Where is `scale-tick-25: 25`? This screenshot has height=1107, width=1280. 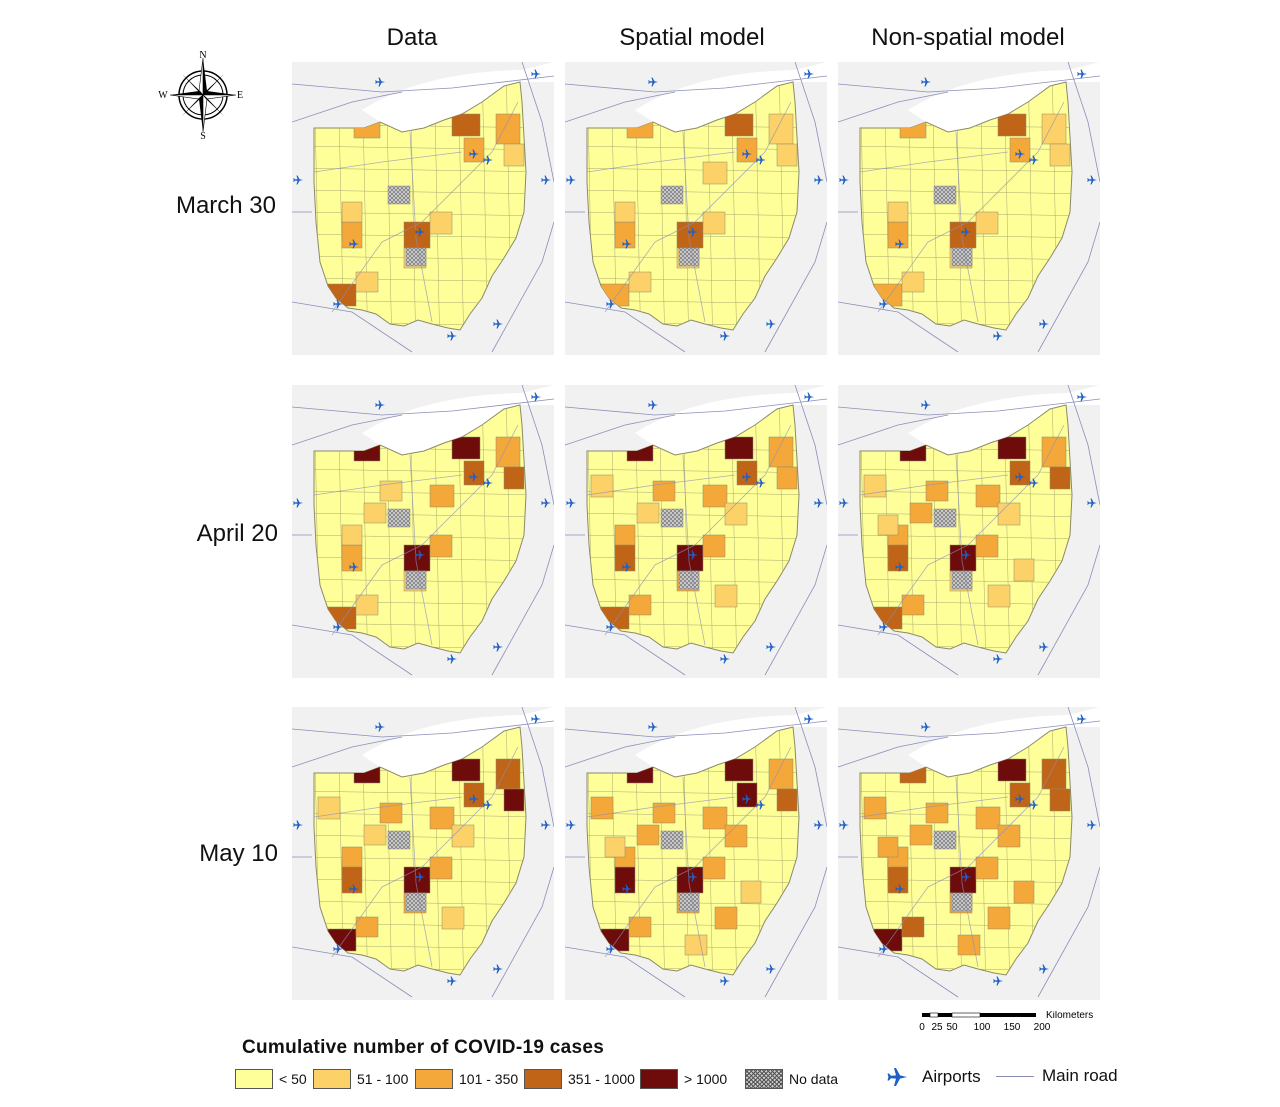
scale-tick-25: 25 is located at coordinates (937, 1027).